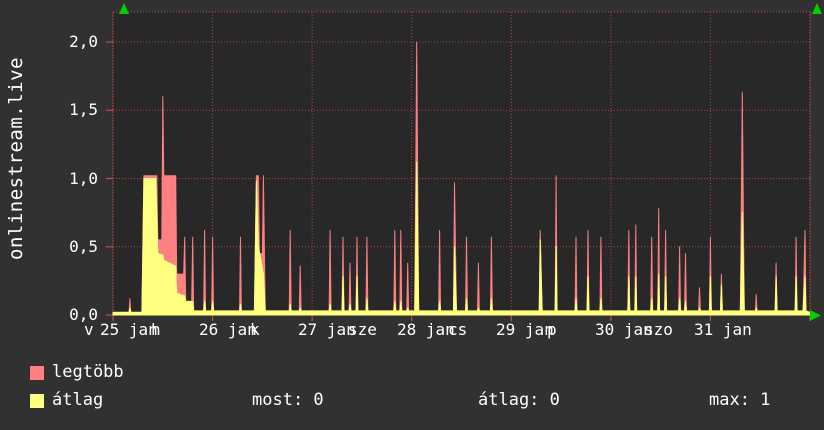 This screenshot has height=430, width=824. I want to click on x-tick-label: 26 jan, so click(228, 329).